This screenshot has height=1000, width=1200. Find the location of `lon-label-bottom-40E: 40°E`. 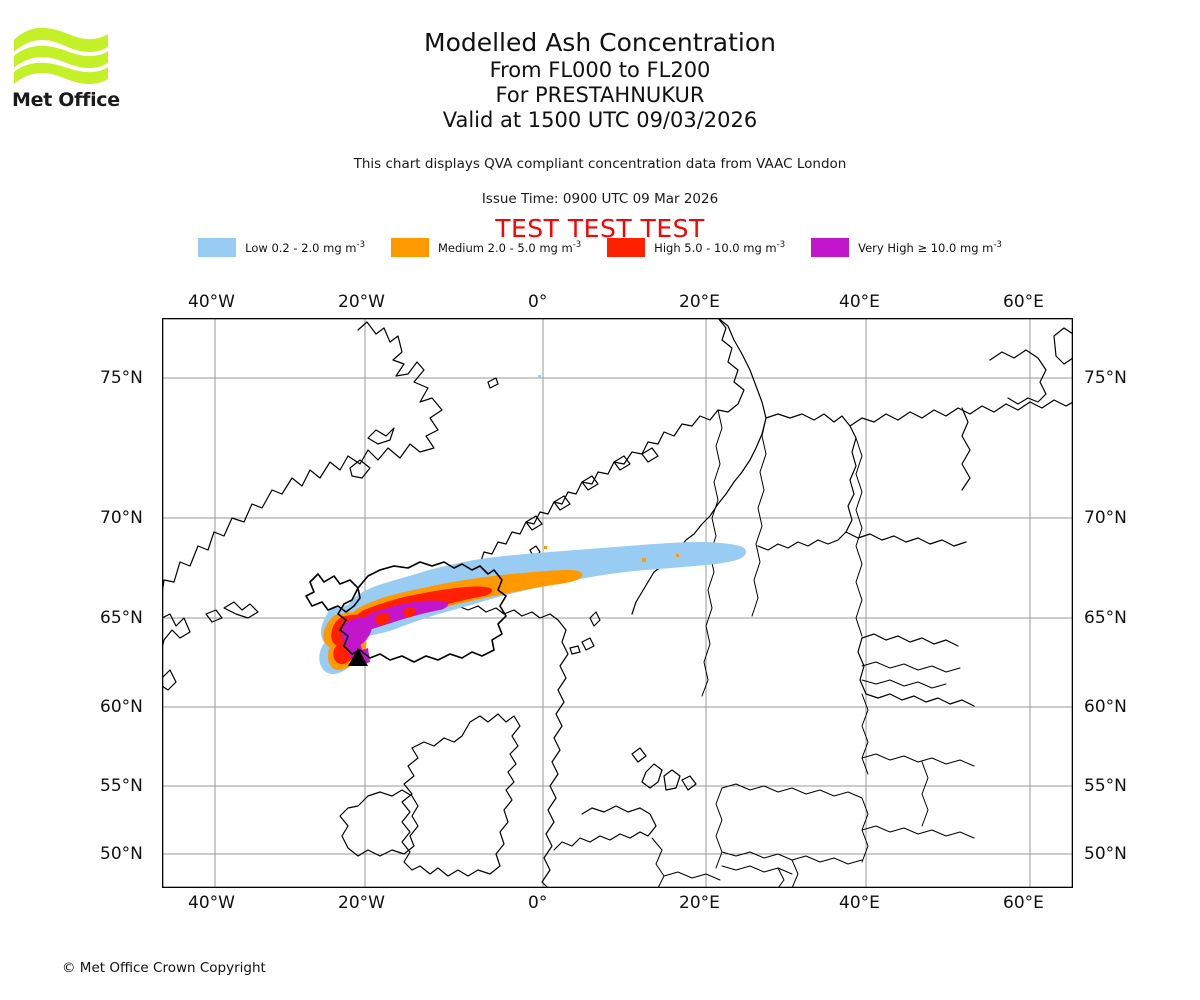

lon-label-bottom-40E: 40°E is located at coordinates (859, 903).